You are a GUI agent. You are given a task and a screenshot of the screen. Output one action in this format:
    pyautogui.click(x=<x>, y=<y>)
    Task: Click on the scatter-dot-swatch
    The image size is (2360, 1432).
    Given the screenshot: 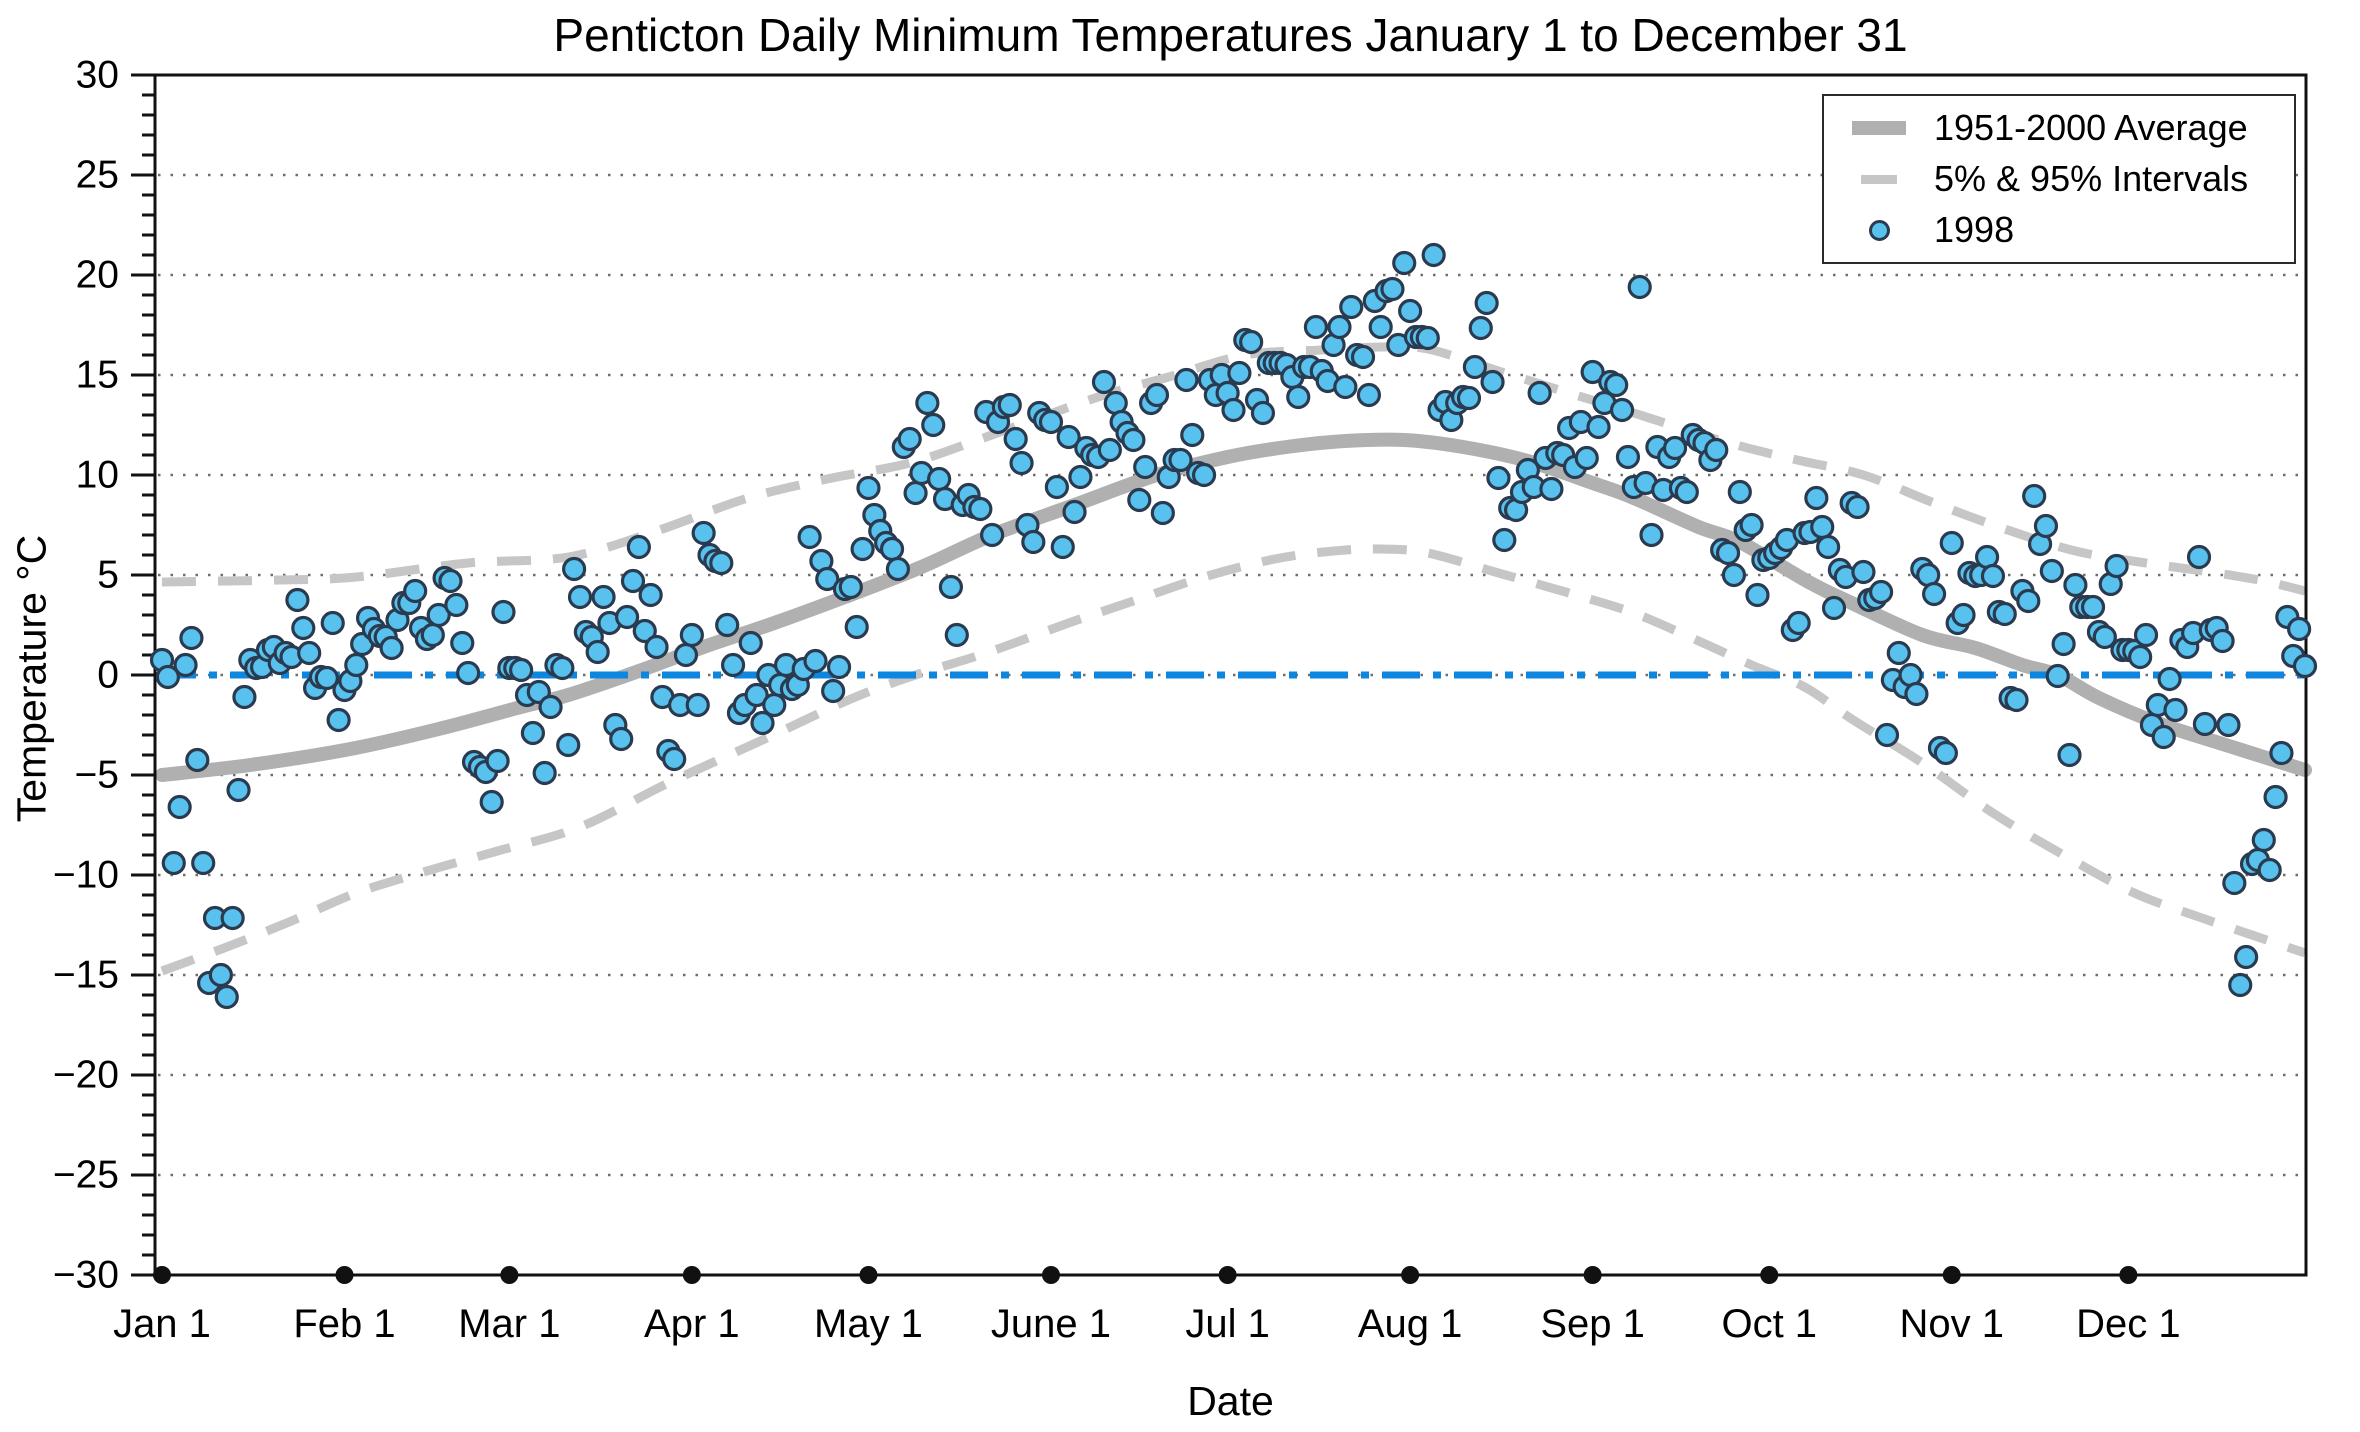 What is the action you would take?
    pyautogui.click(x=1879, y=230)
    